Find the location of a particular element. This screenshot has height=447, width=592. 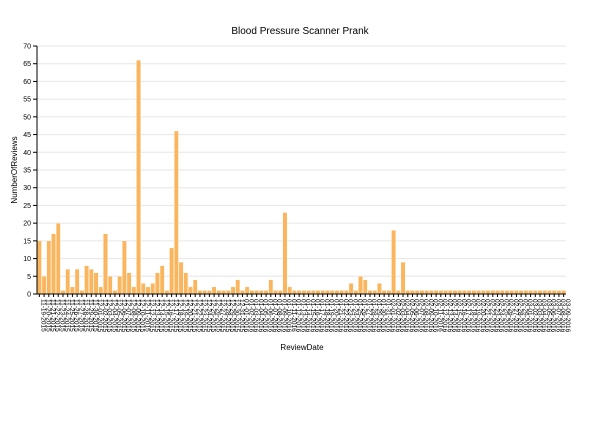

x-tick-label: 01-21-2016 is located at coordinates (340, 316).